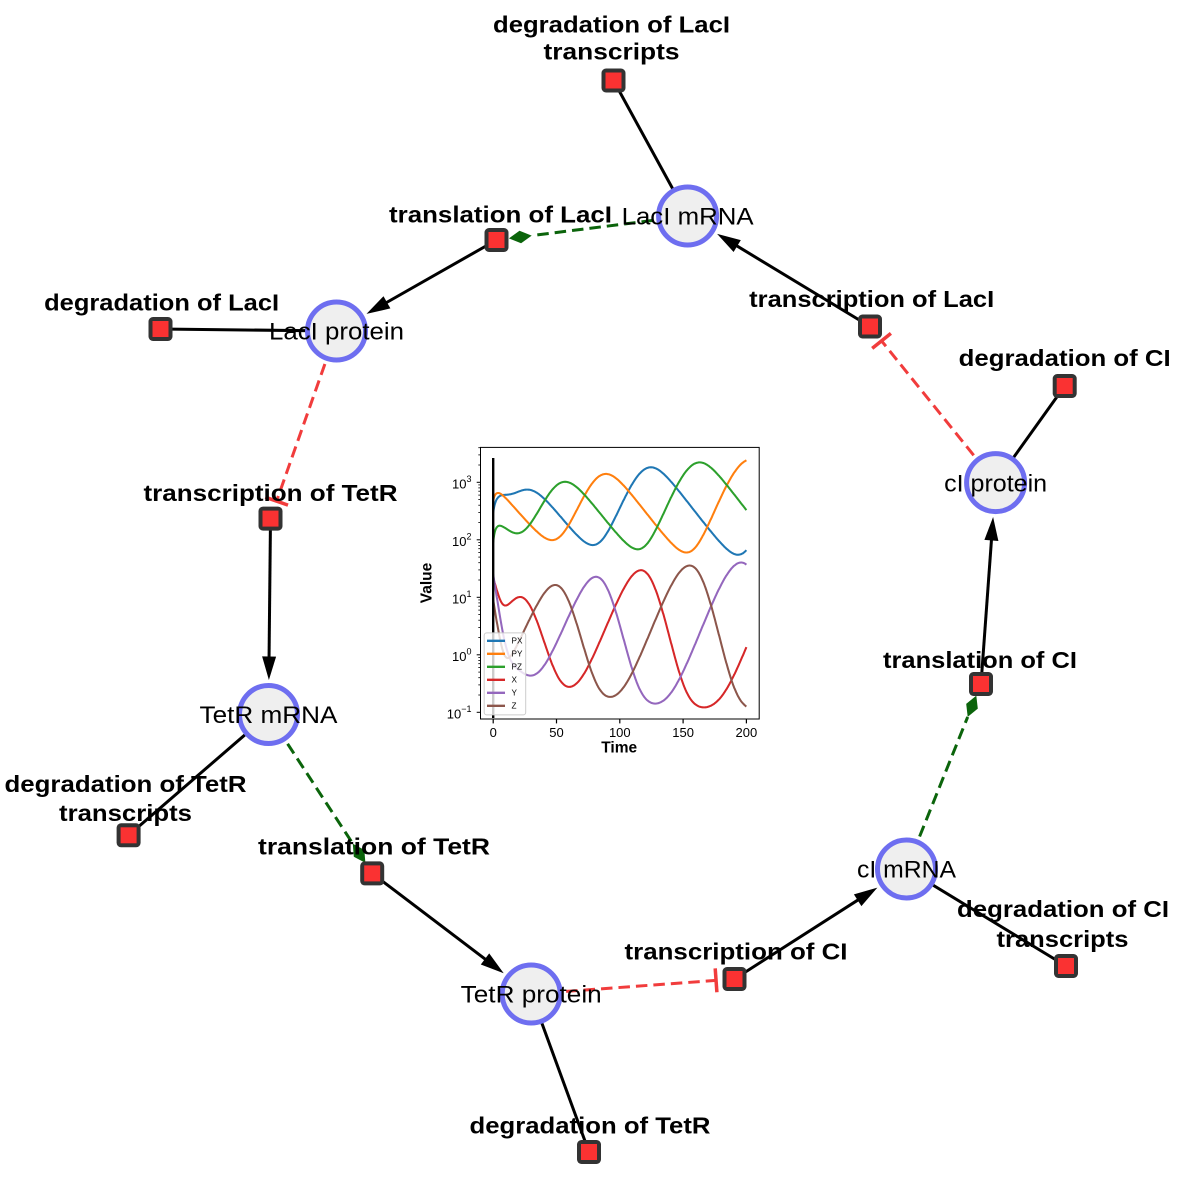  Describe the element at coordinates (461, 540) in the screenshot. I see `svg-text: 102` at that location.